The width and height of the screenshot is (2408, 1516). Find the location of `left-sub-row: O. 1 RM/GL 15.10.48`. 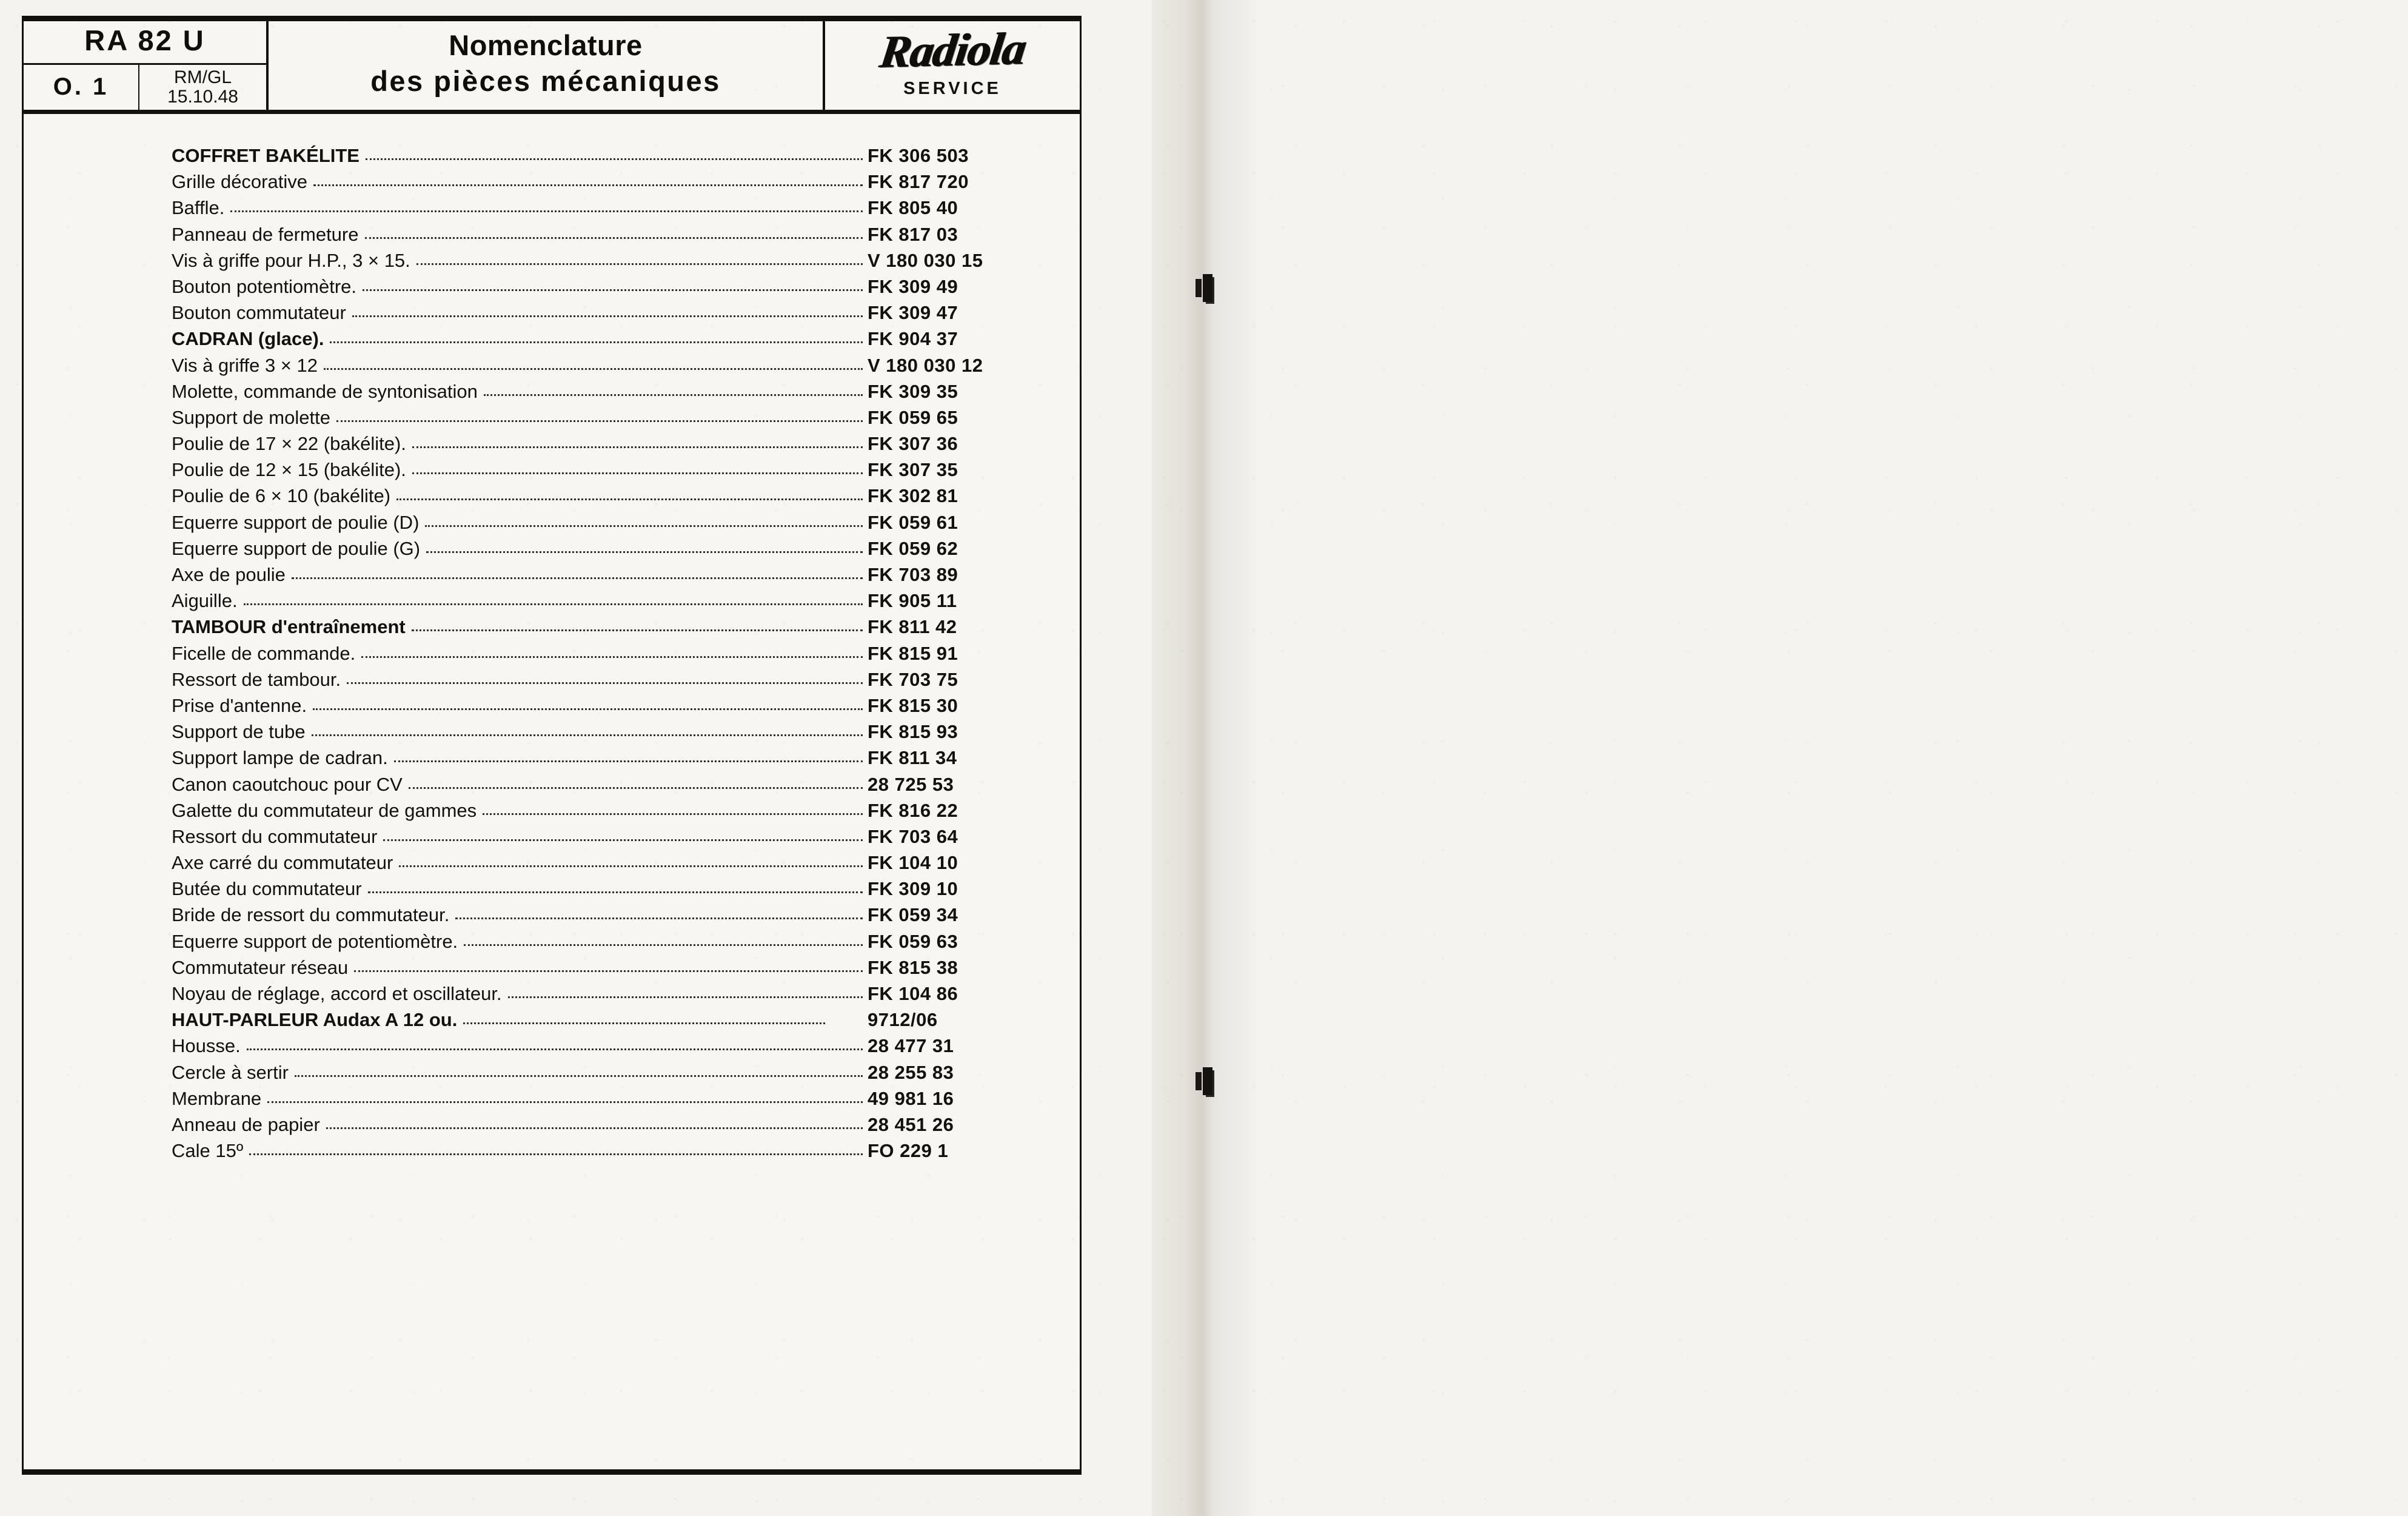

left-sub-row: O. 1 RM/GL 15.10.48 is located at coordinates (145, 86).